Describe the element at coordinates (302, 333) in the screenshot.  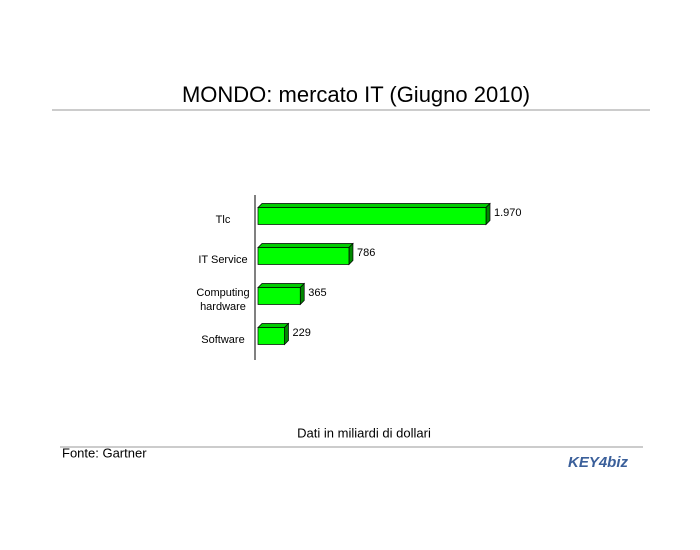
I see `value-label: 229` at that location.